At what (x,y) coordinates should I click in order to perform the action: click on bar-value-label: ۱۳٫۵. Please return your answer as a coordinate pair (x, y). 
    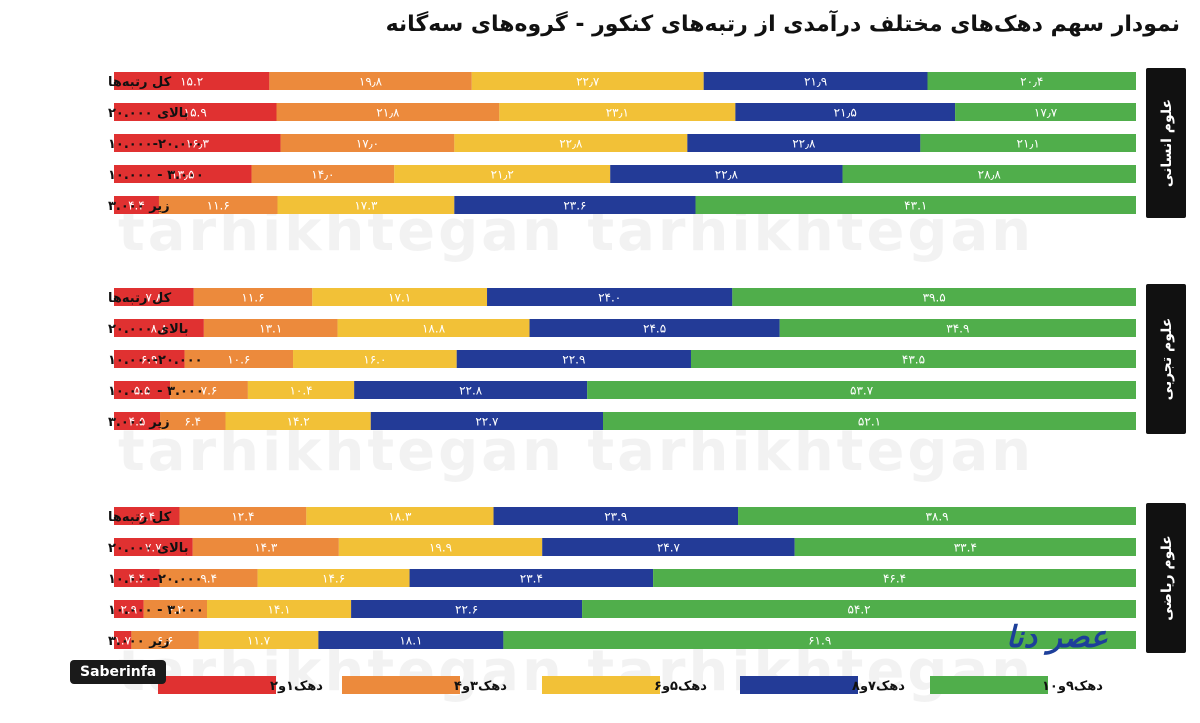
    Looking at the image, I should click on (182, 175).